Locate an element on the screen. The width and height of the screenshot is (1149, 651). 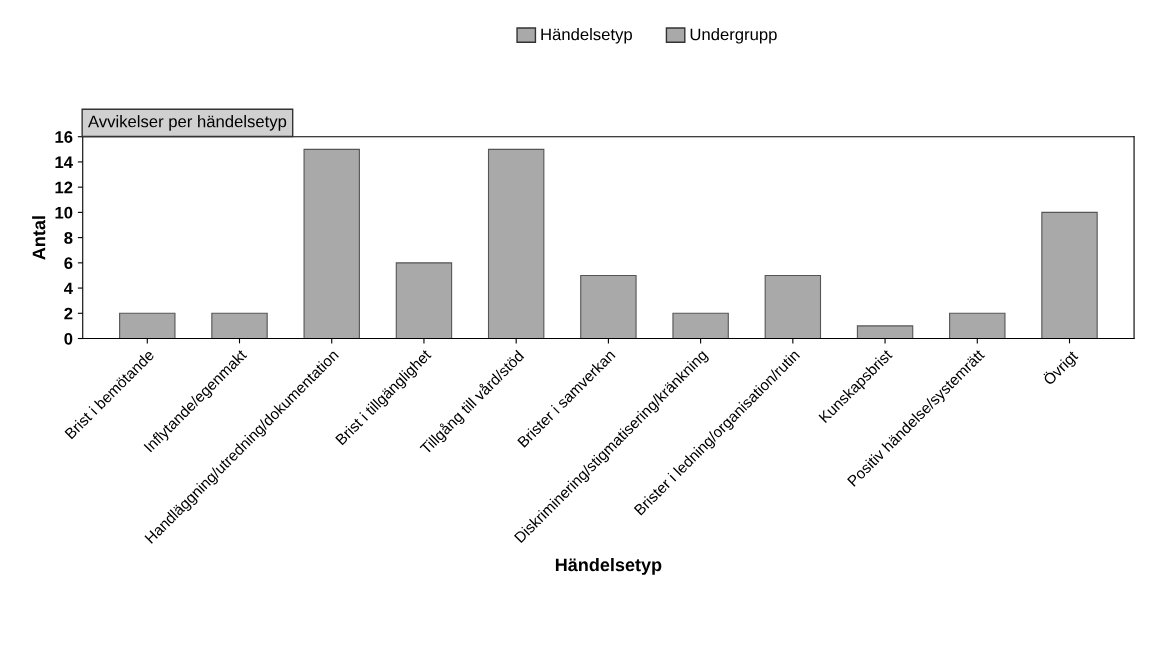
y-tick-label: 12 is located at coordinates (64, 187).